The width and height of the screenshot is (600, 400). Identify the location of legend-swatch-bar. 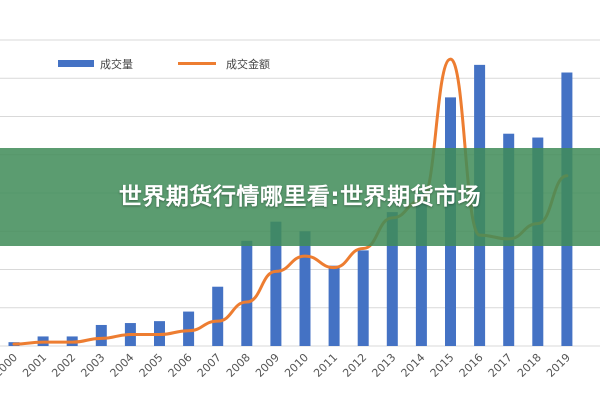
(76, 63).